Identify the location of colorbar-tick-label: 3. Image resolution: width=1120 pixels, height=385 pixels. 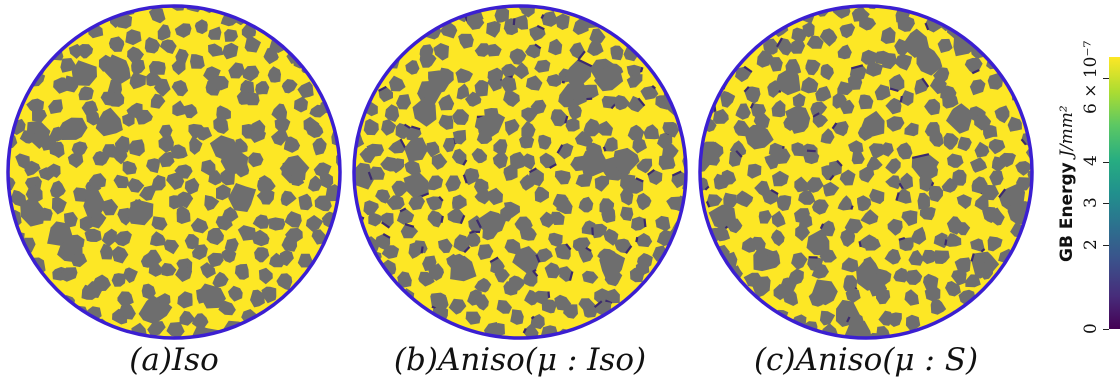
(1091, 202).